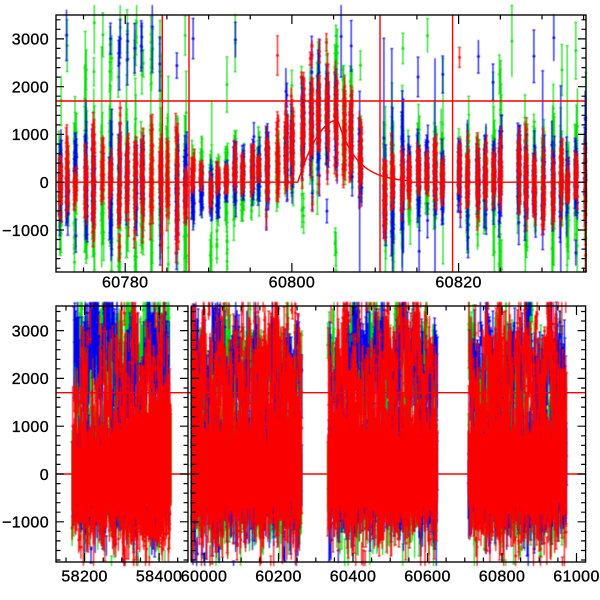  Describe the element at coordinates (576, 577) in the screenshot. I see `svg-text: 61000` at that location.